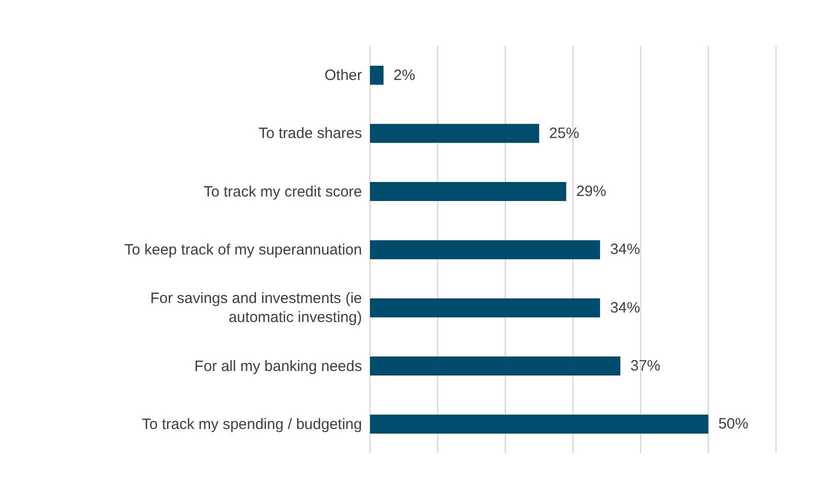 The width and height of the screenshot is (829, 491). Describe the element at coordinates (343, 75) in the screenshot. I see `y-tick-label: Other` at that location.